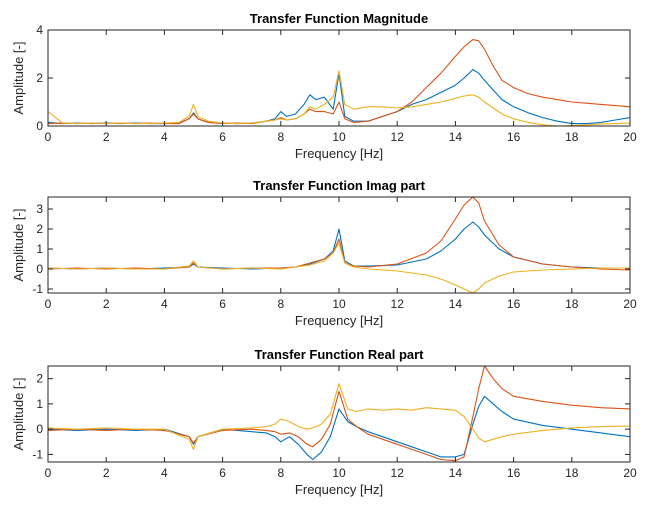  Describe the element at coordinates (39, 209) in the screenshot. I see `y-tick-label: 3` at that location.